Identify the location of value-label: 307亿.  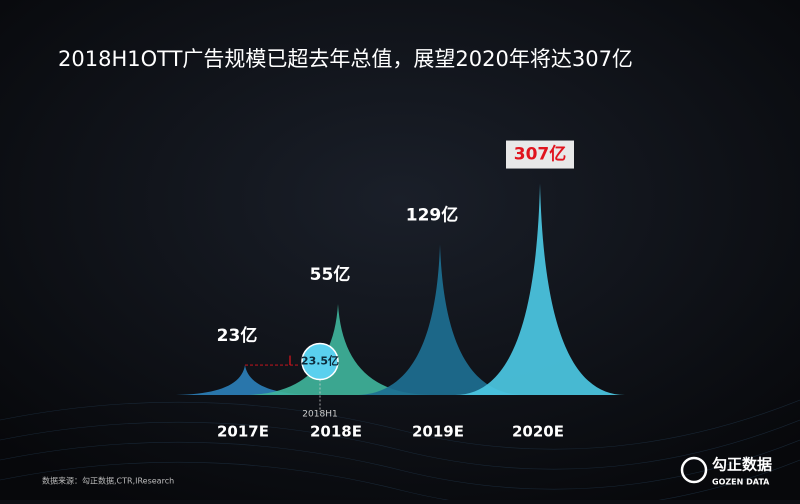
(540, 154).